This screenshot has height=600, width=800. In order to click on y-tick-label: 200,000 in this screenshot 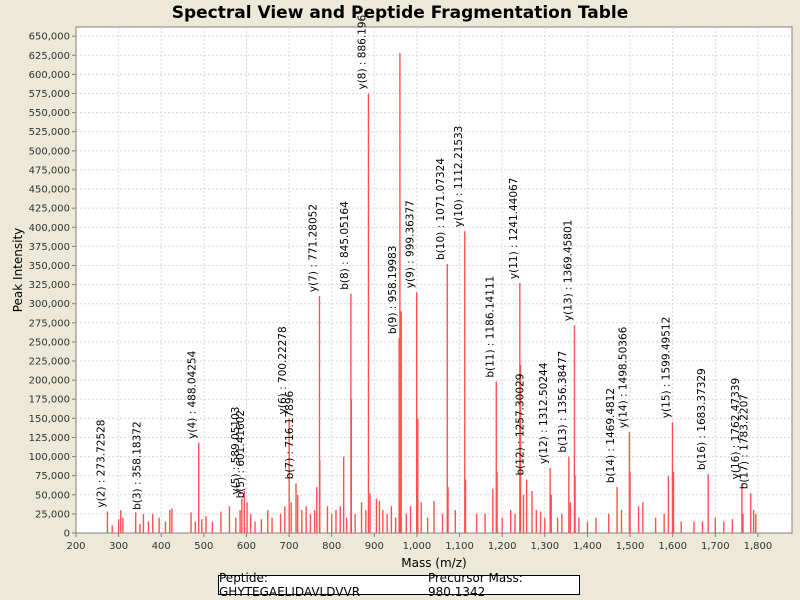, I will do `click(49, 381)`.